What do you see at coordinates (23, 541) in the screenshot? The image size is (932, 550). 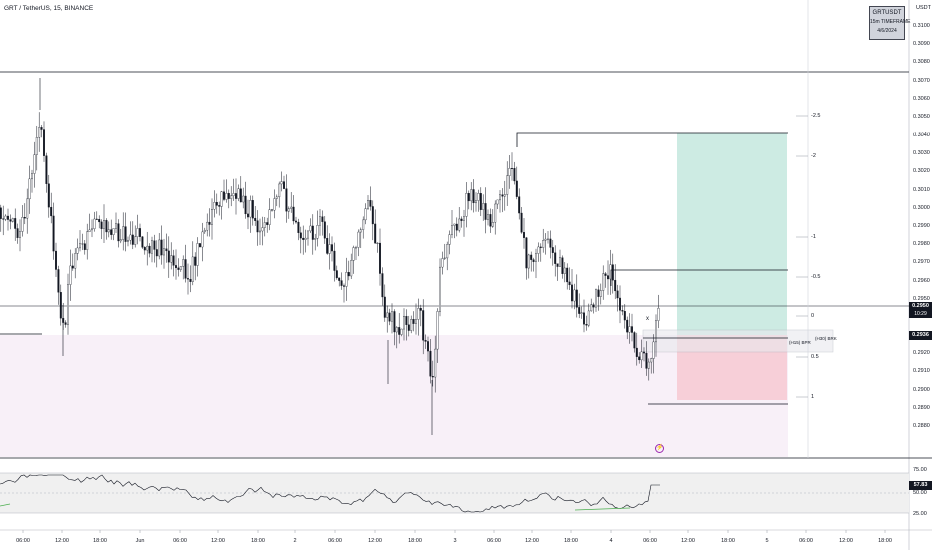 I see `time-axis-label: 06:00` at bounding box center [23, 541].